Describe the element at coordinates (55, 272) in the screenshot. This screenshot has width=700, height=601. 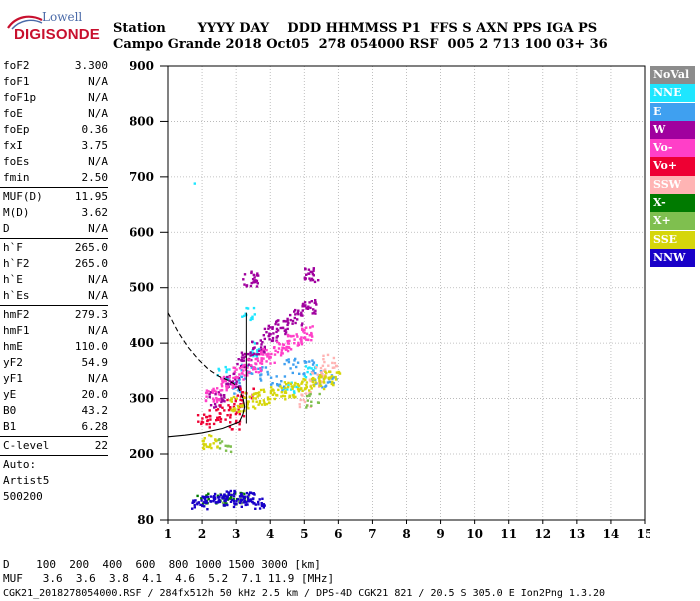
I see `param-group-virtual-heights: h`F 265.0 h`F2 265.0 h`E N/A h`Es N/A` at that location.